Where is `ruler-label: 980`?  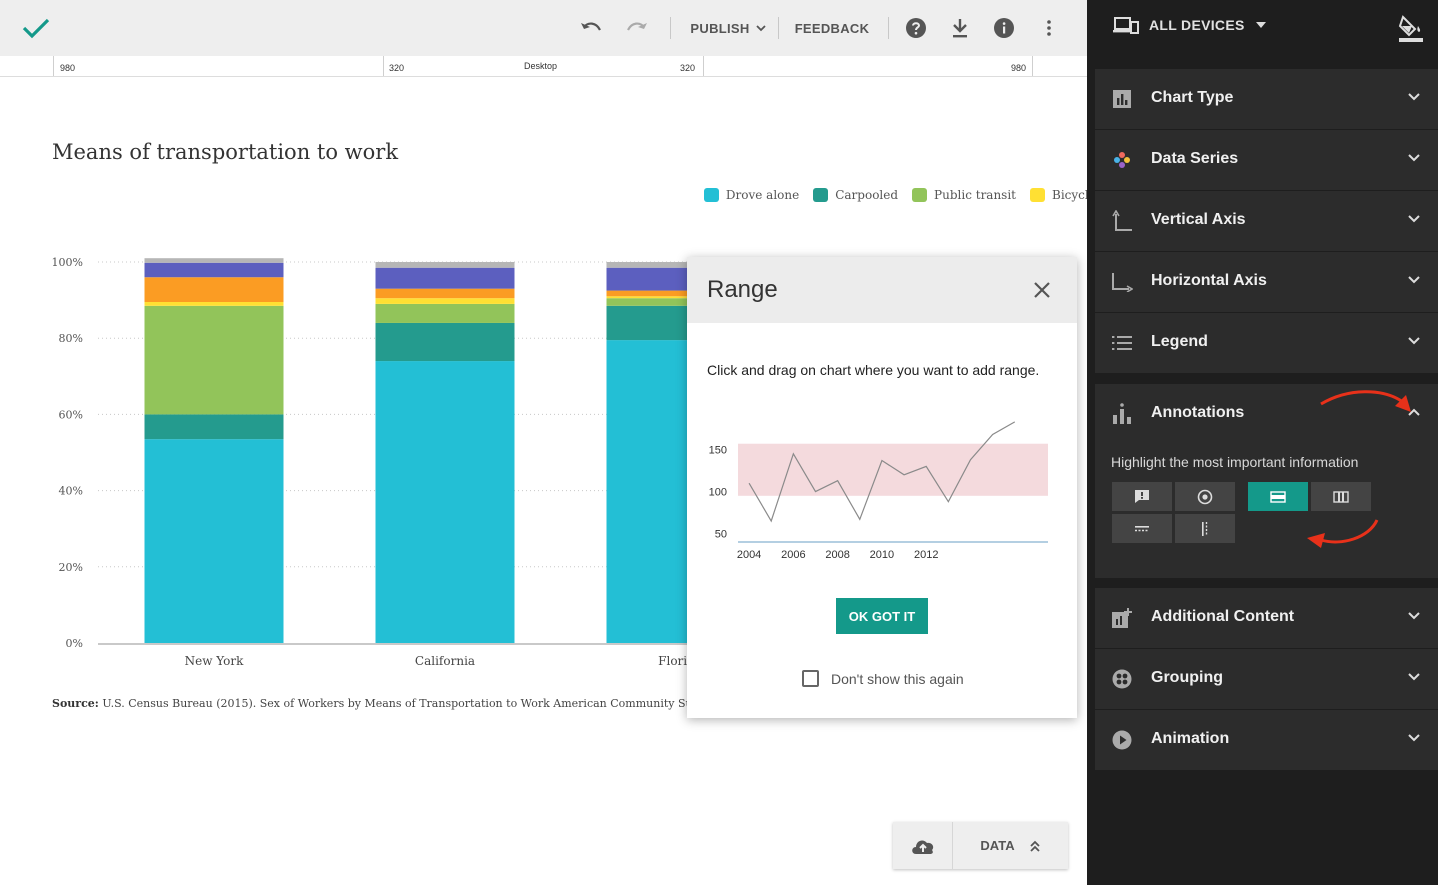 ruler-label: 980 is located at coordinates (1019, 68).